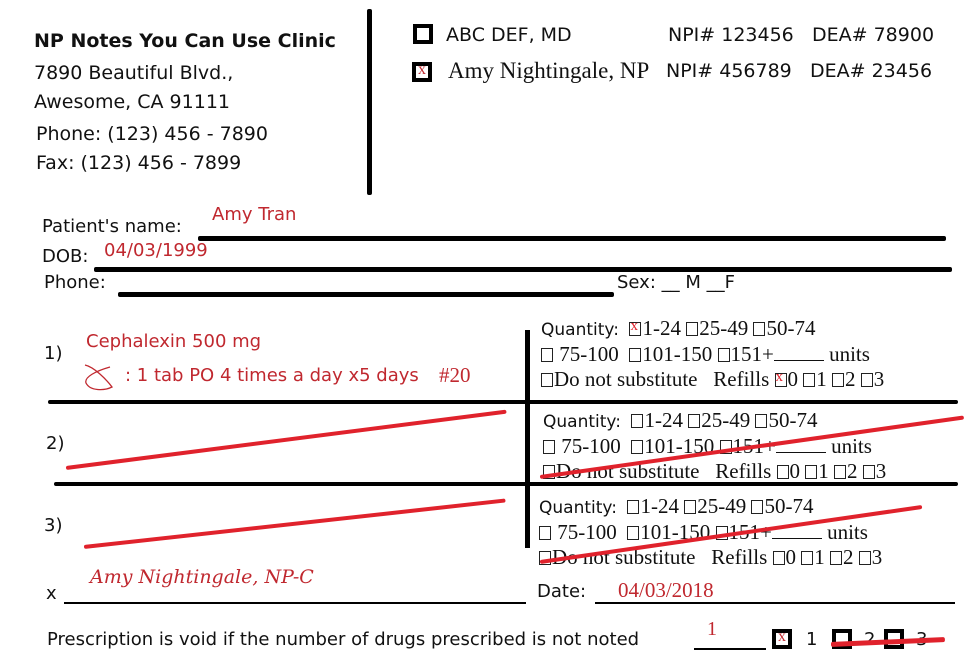  What do you see at coordinates (254, 214) in the screenshot?
I see `patient-name-value: Amy Tran` at bounding box center [254, 214].